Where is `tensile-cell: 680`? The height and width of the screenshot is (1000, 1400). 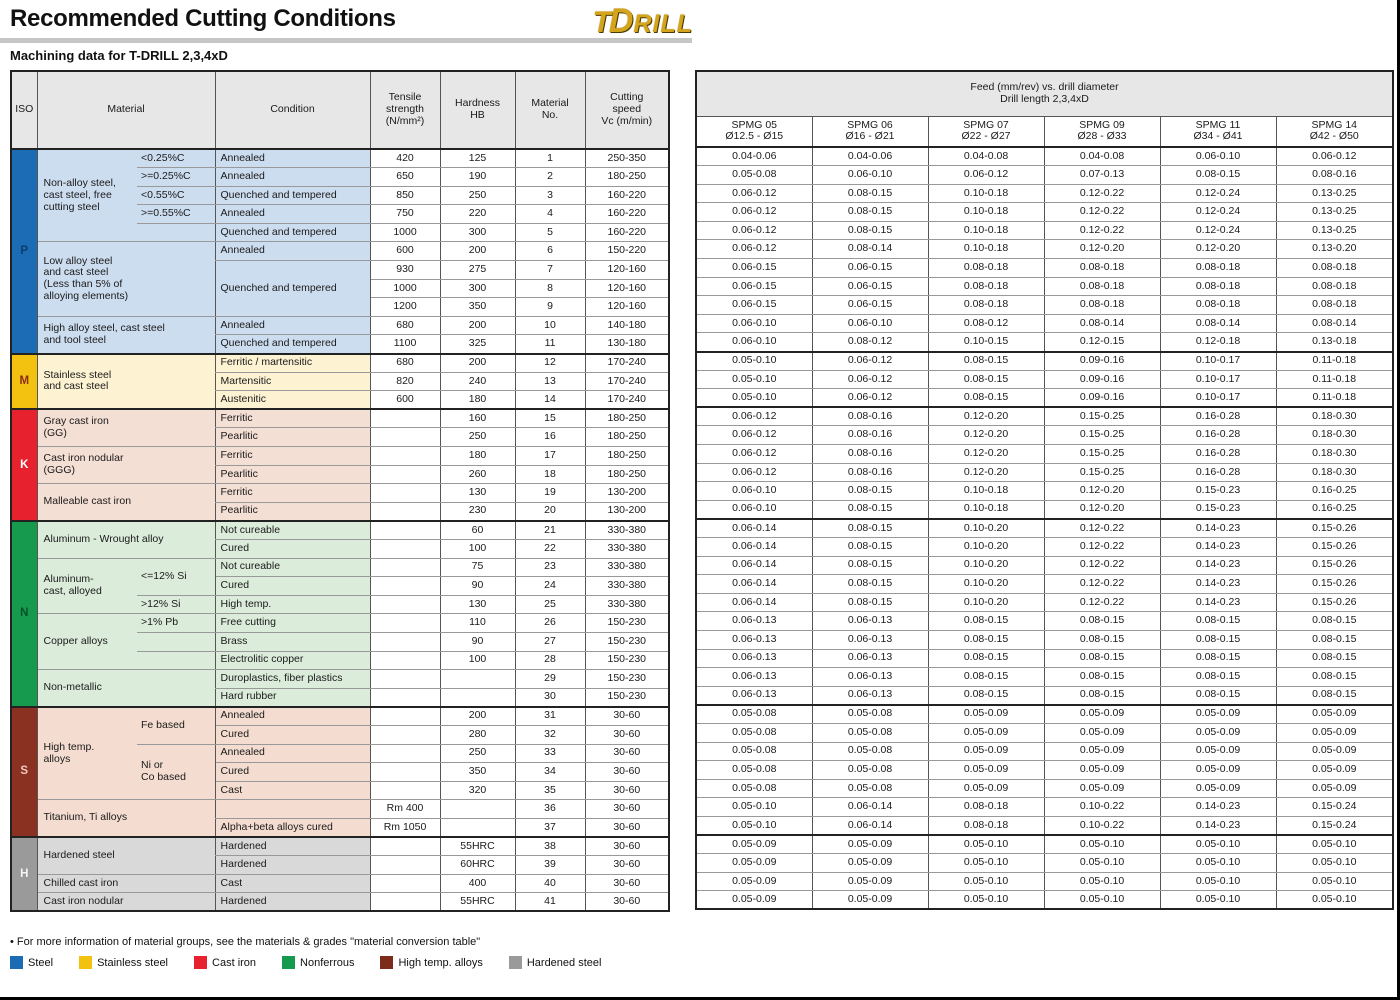
tensile-cell: 680 is located at coordinates (405, 325).